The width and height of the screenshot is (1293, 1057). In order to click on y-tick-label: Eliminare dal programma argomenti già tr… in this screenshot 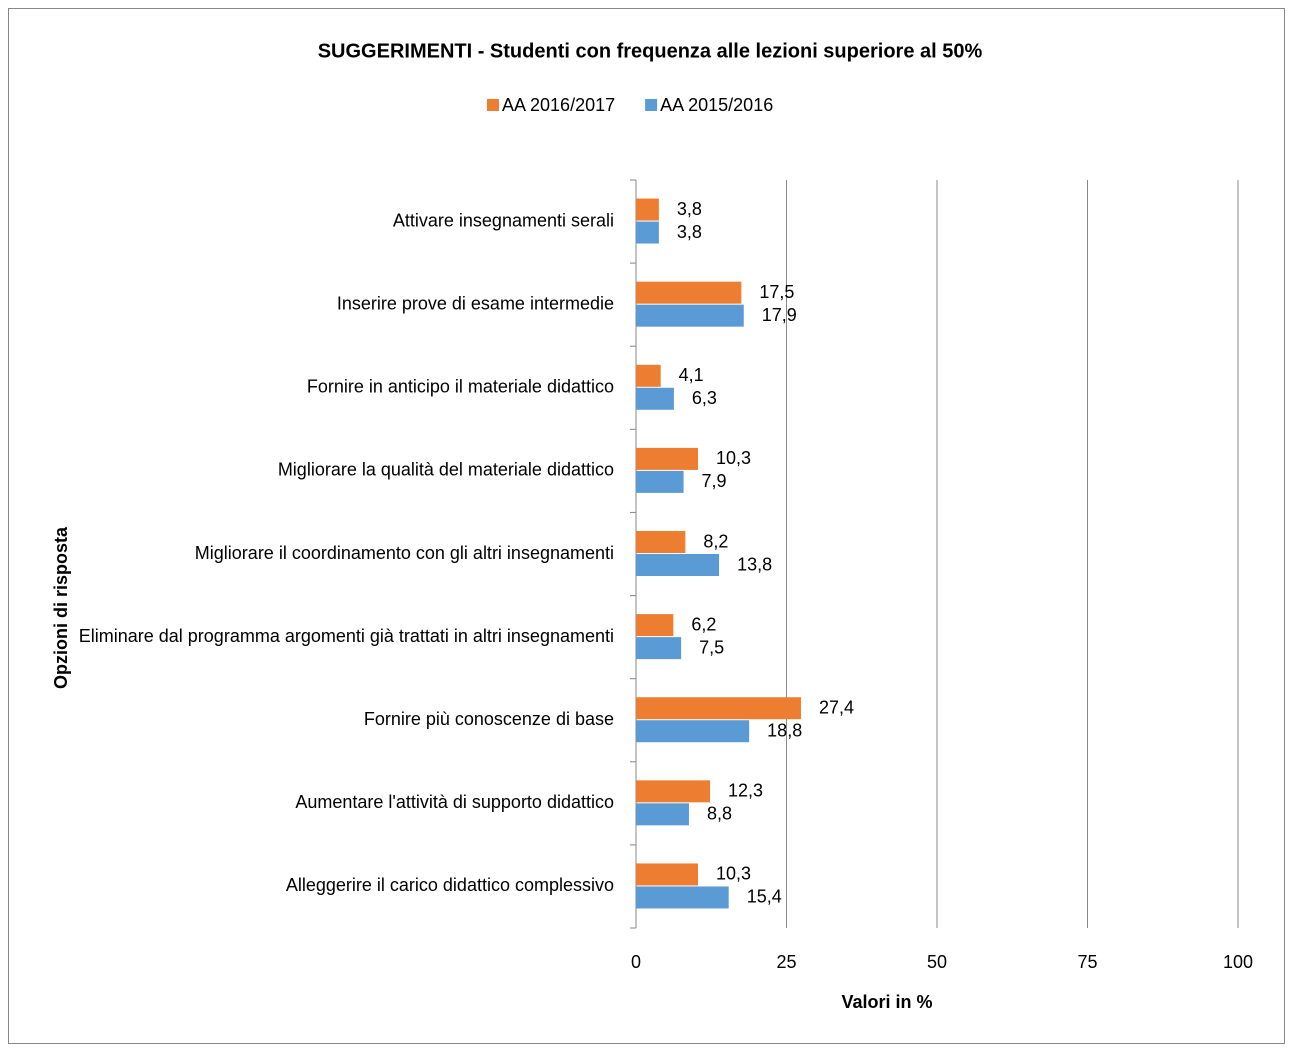, I will do `click(346, 636)`.